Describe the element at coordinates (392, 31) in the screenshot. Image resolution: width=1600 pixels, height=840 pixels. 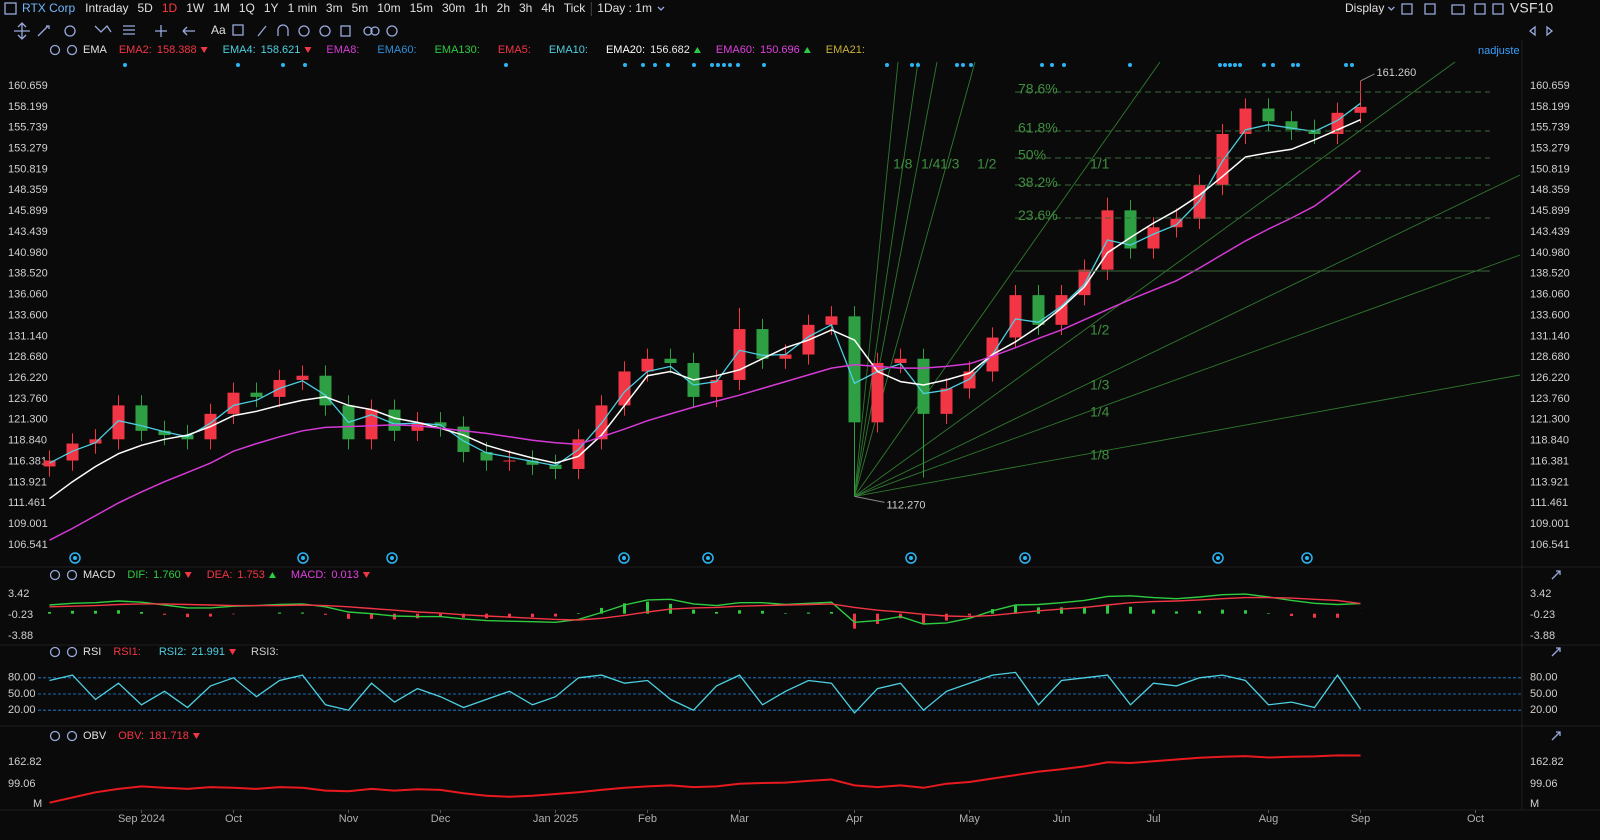
I see `settings-tool` at that location.